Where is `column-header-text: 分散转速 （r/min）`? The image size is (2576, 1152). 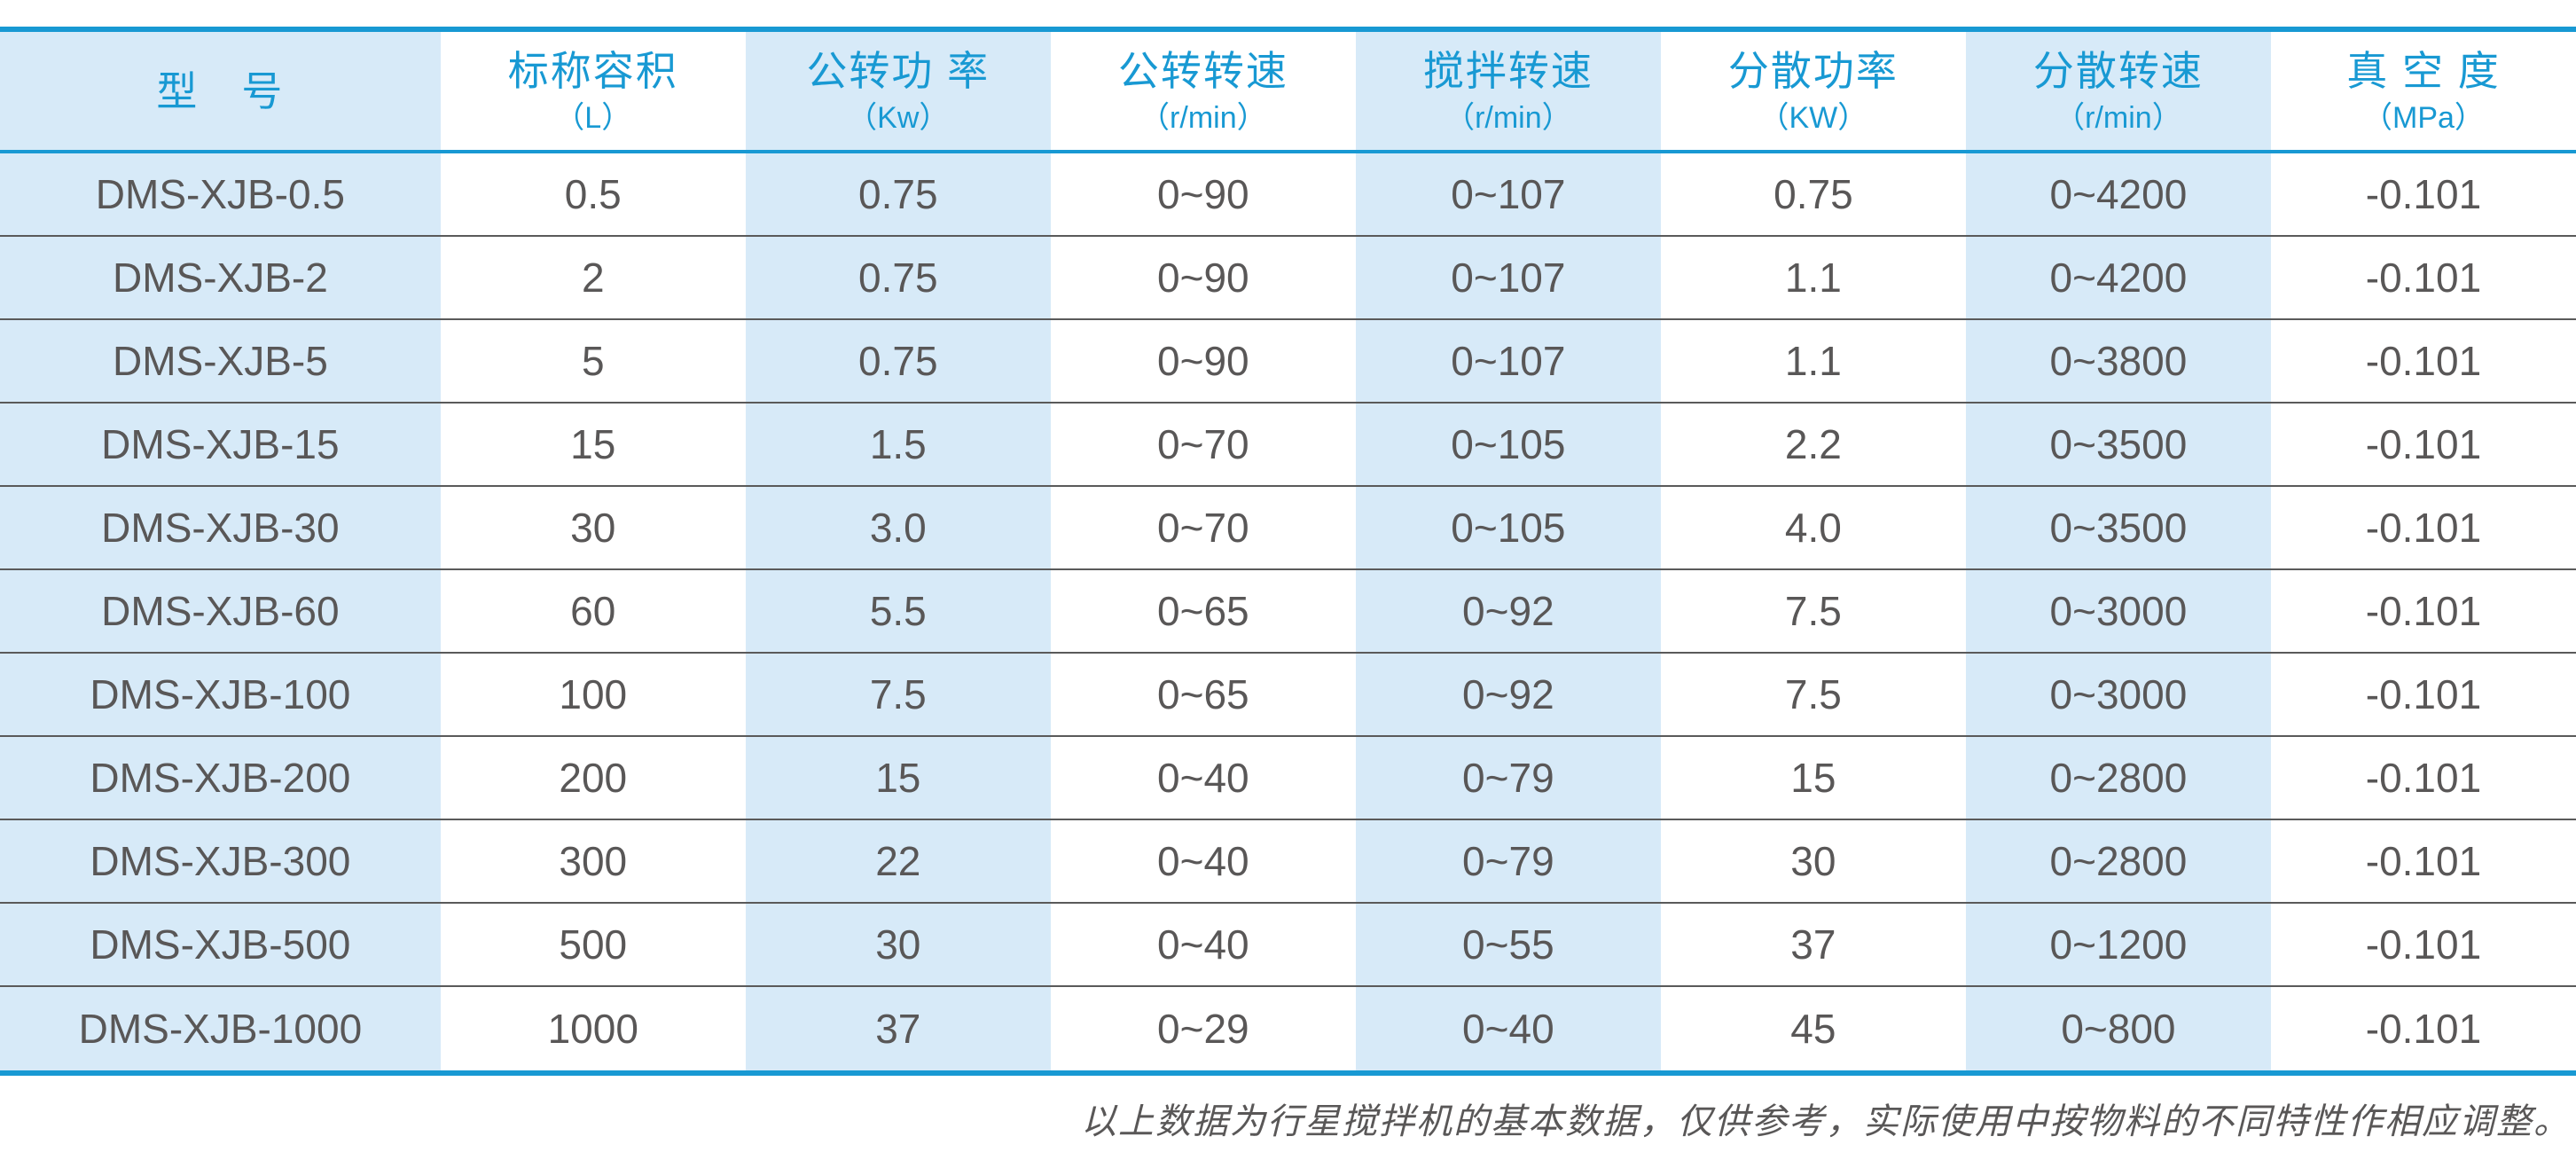 column-header-text: 分散转速 （r/min） is located at coordinates (2118, 91).